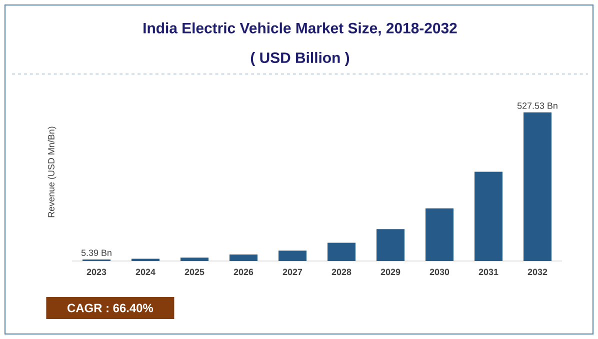 The height and width of the screenshot is (339, 598). I want to click on x-tick-label: 2032, so click(538, 272).